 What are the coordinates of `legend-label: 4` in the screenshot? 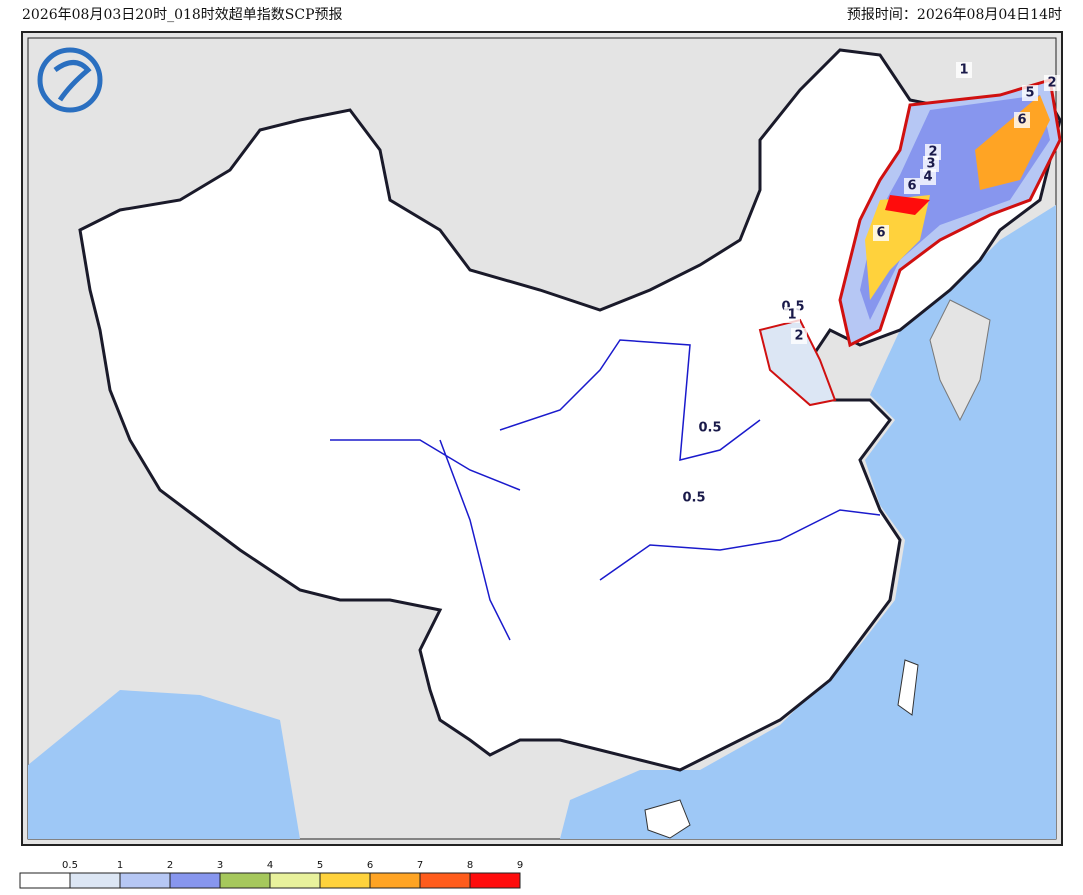 It's located at (270, 865).